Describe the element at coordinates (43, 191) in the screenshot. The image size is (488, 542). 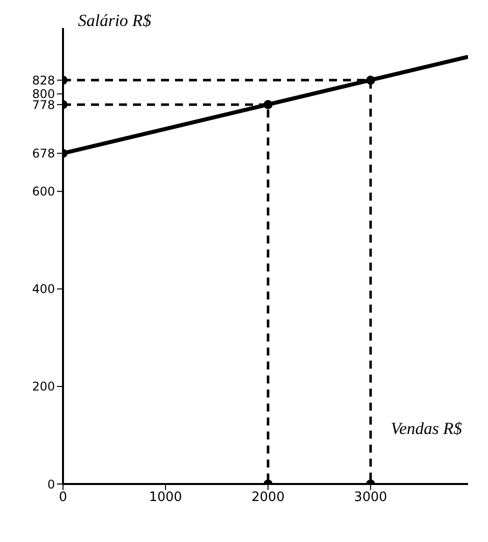
I see `y-tick-label: 600` at that location.